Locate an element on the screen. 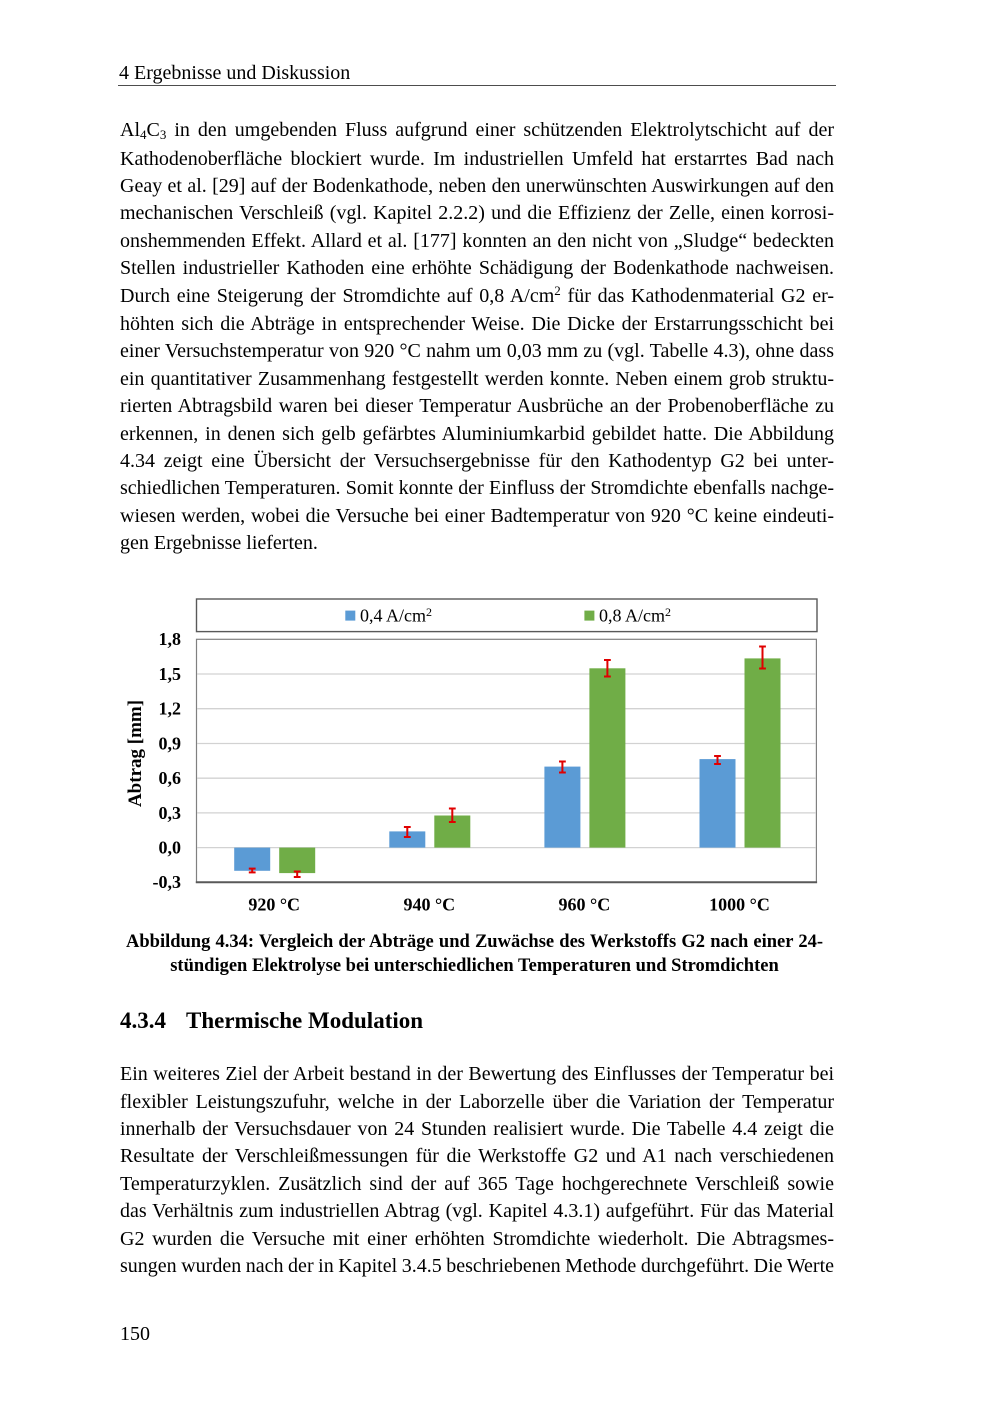 The width and height of the screenshot is (1000, 1414). svg-text: 1,2 is located at coordinates (170, 709).